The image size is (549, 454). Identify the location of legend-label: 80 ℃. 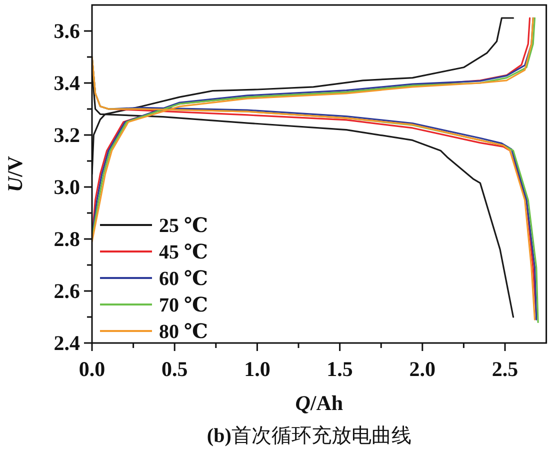
(183, 332).